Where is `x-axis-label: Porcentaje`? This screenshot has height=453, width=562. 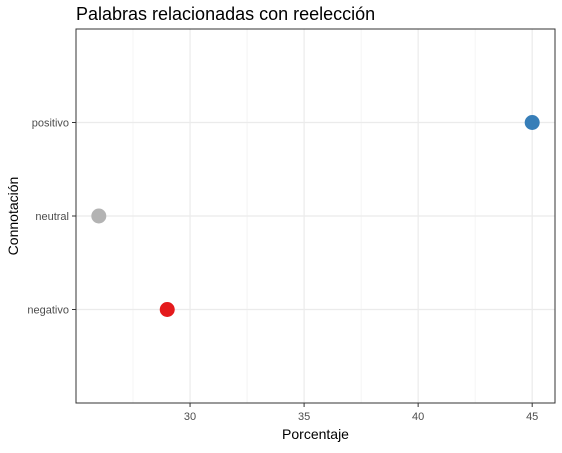 x-axis-label: Porcentaje is located at coordinates (315, 434).